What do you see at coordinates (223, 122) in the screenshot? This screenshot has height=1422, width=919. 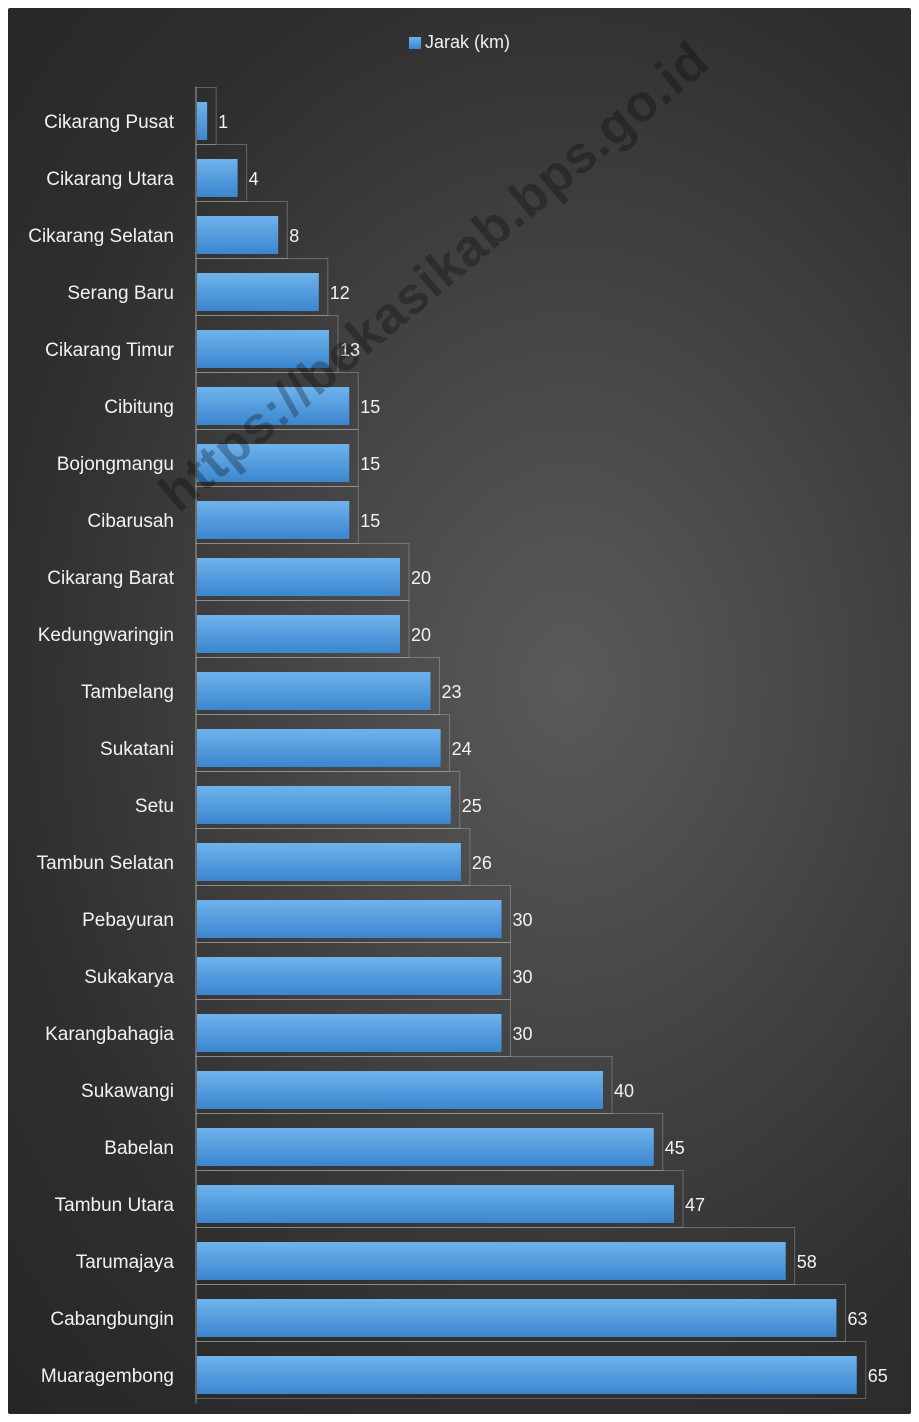 I see `data-label: 1` at bounding box center [223, 122].